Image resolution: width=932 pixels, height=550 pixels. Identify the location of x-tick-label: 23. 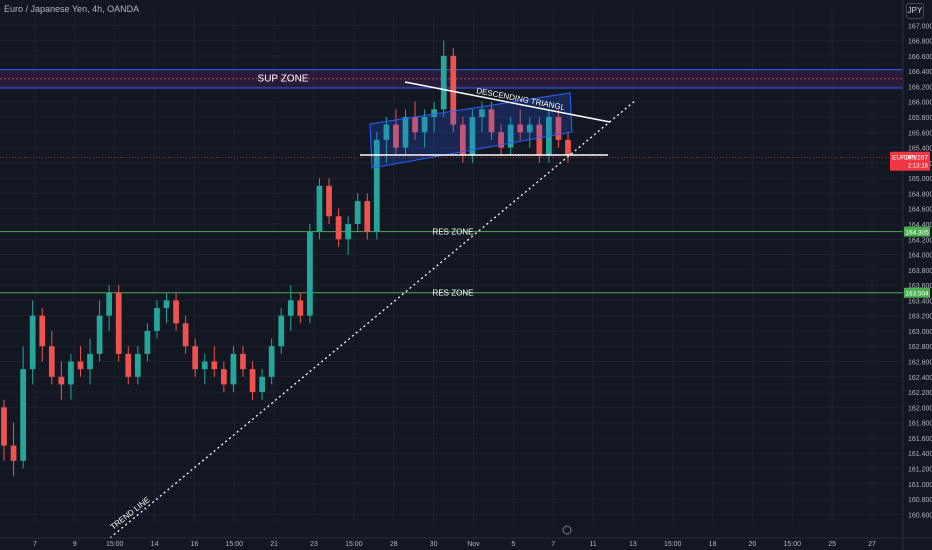
(314, 544).